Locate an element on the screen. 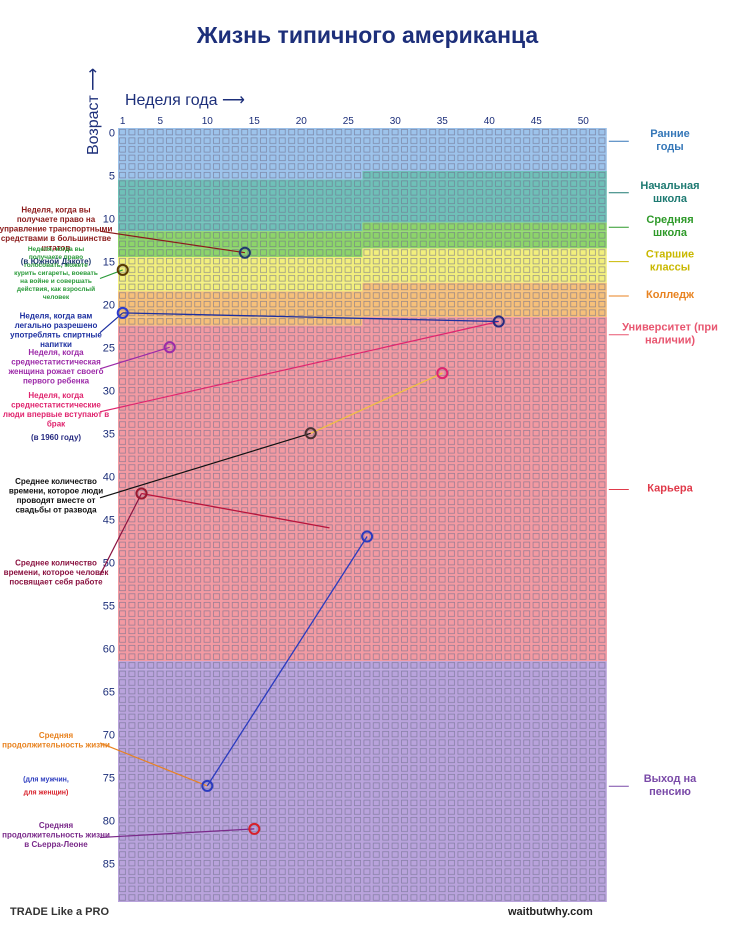 Image resolution: width=735 pixels, height=925 pixels. event-annotation-line: продолжительность жизни is located at coordinates (56, 835).